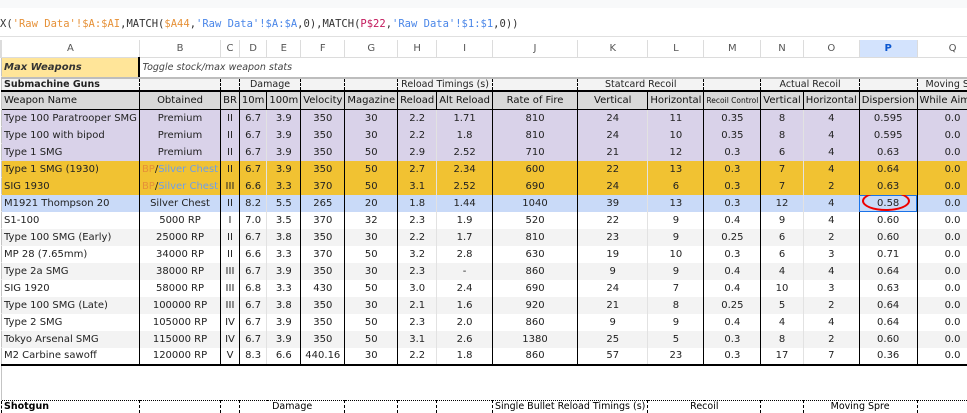 Image resolution: width=967 pixels, height=413 pixels. Describe the element at coordinates (613, 220) in the screenshot. I see `statcard-vertical: 22` at that location.